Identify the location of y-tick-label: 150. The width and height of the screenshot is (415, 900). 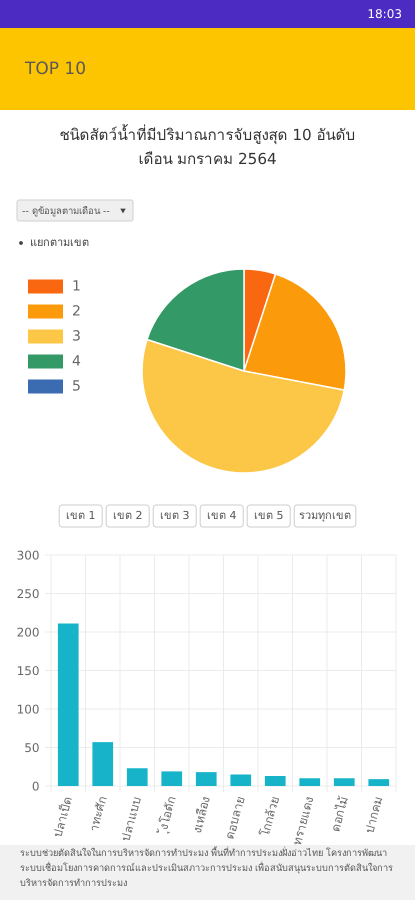
(28, 671).